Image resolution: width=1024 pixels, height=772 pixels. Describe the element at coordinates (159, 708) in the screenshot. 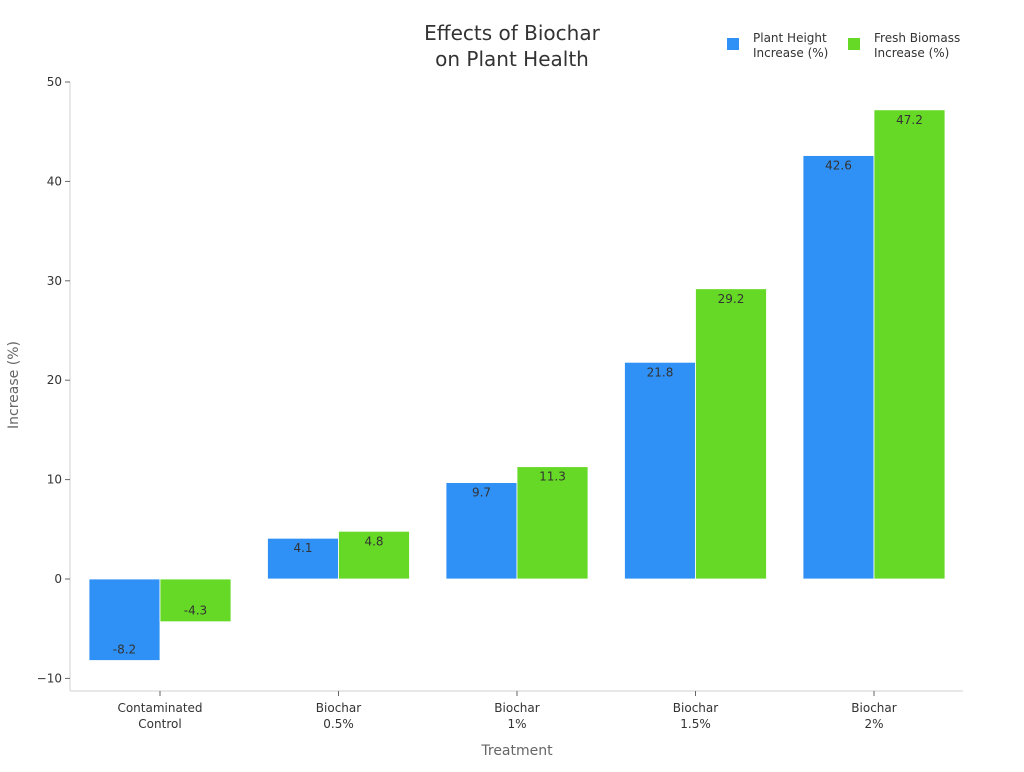

I see `x-tick-label: Contaminated` at that location.